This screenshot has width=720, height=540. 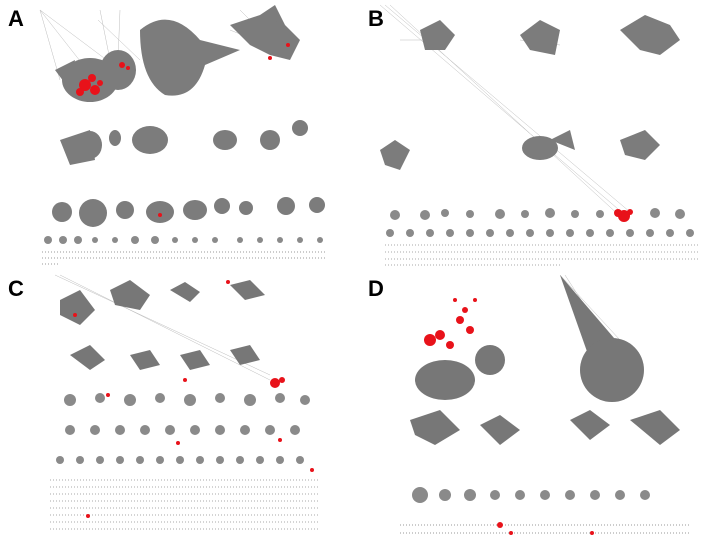 I want to click on panel-label-a: A, so click(x=16, y=18).